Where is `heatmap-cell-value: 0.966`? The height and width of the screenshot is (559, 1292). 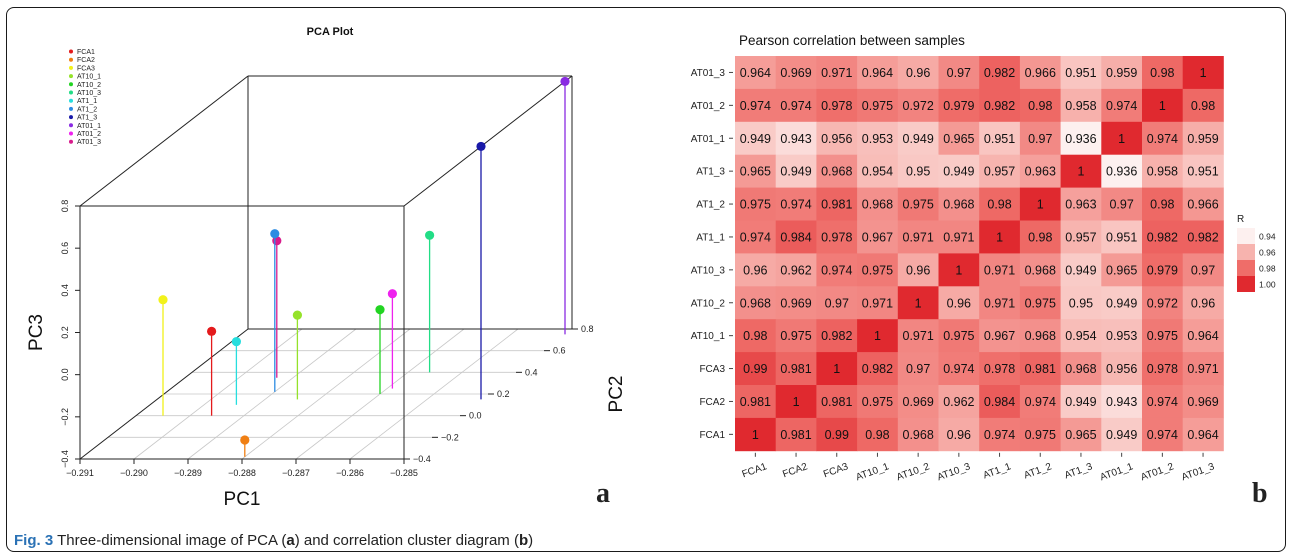
heatmap-cell-value: 0.966 is located at coordinates (1040, 73).